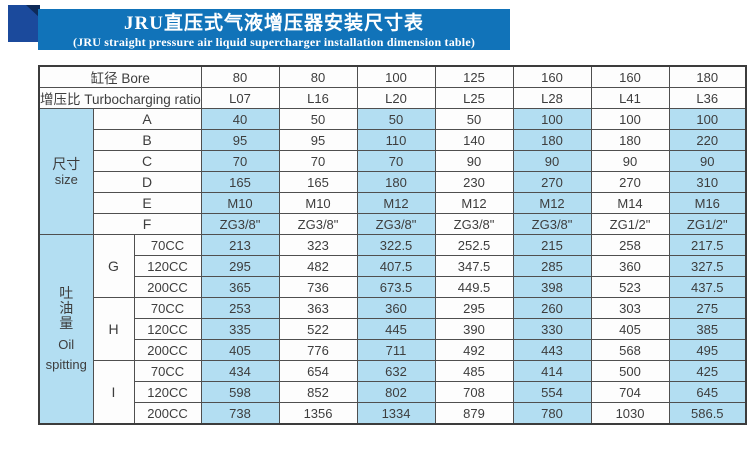 This screenshot has height=462, width=750. I want to click on dim-C-value: 70, so click(396, 161).